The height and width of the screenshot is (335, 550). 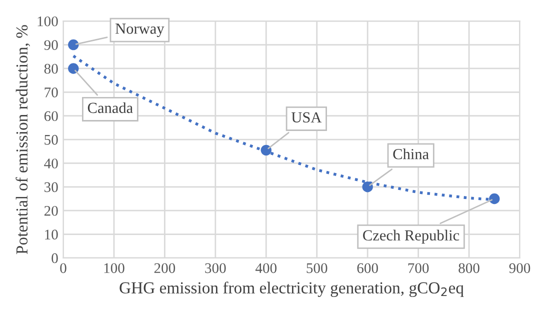 I want to click on y-tick-label: 70, so click(x=51, y=93).